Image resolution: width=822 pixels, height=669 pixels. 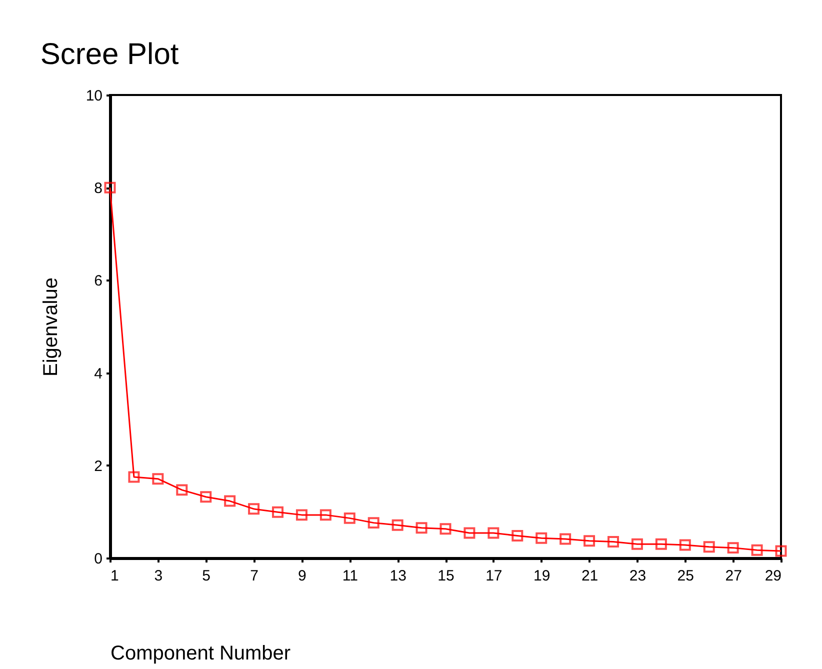 What do you see at coordinates (110, 54) in the screenshot?
I see `chart-title: Scree Plot` at bounding box center [110, 54].